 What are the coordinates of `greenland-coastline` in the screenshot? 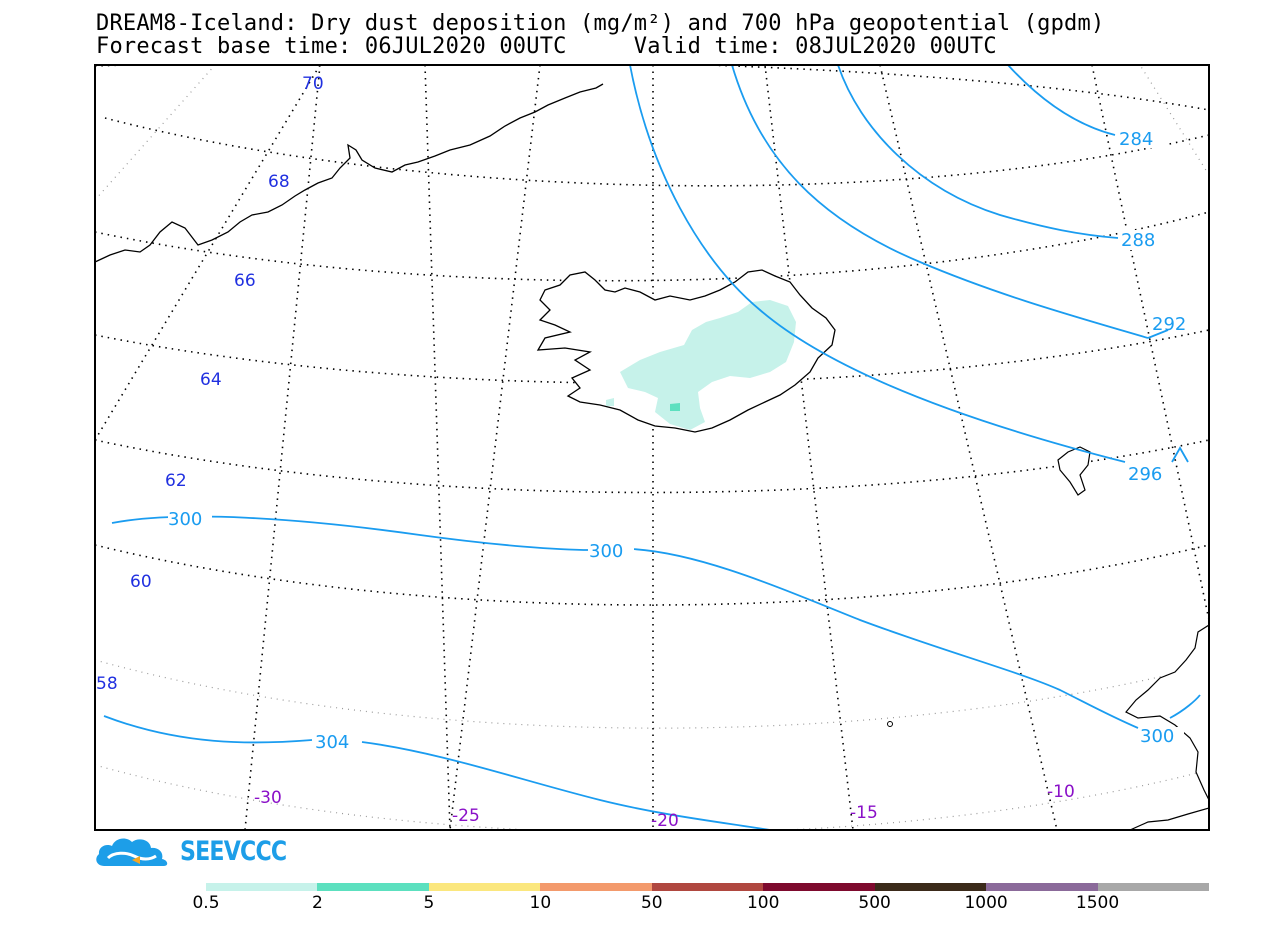 It's located at (349, 173).